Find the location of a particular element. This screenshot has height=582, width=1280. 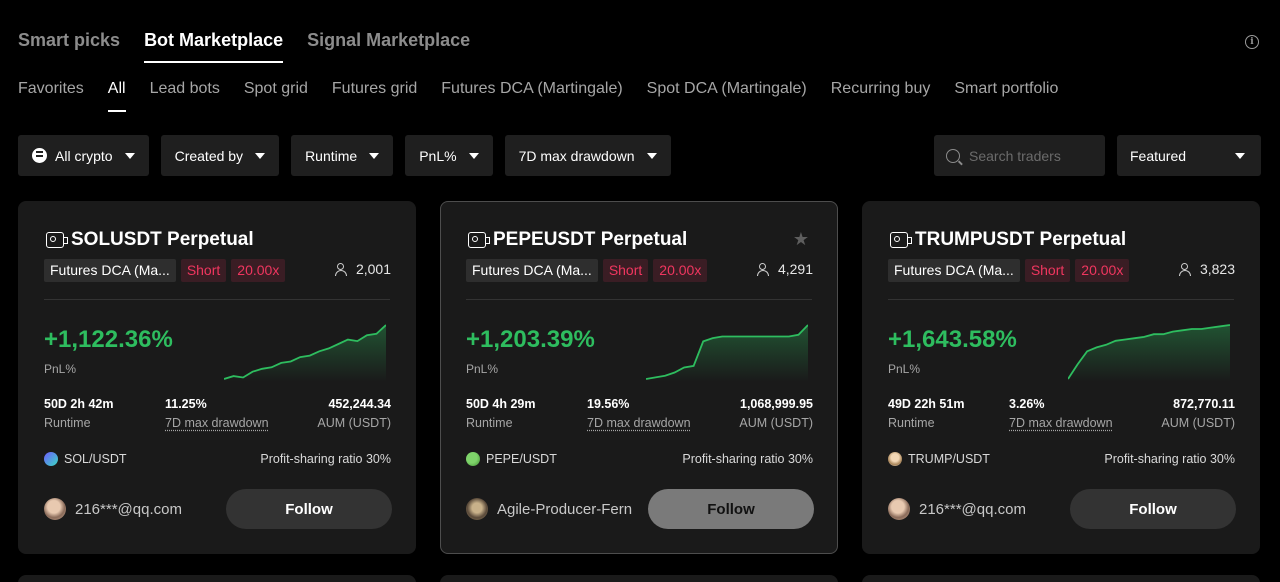

tab-futures-grid: Futures grid is located at coordinates (374, 88).